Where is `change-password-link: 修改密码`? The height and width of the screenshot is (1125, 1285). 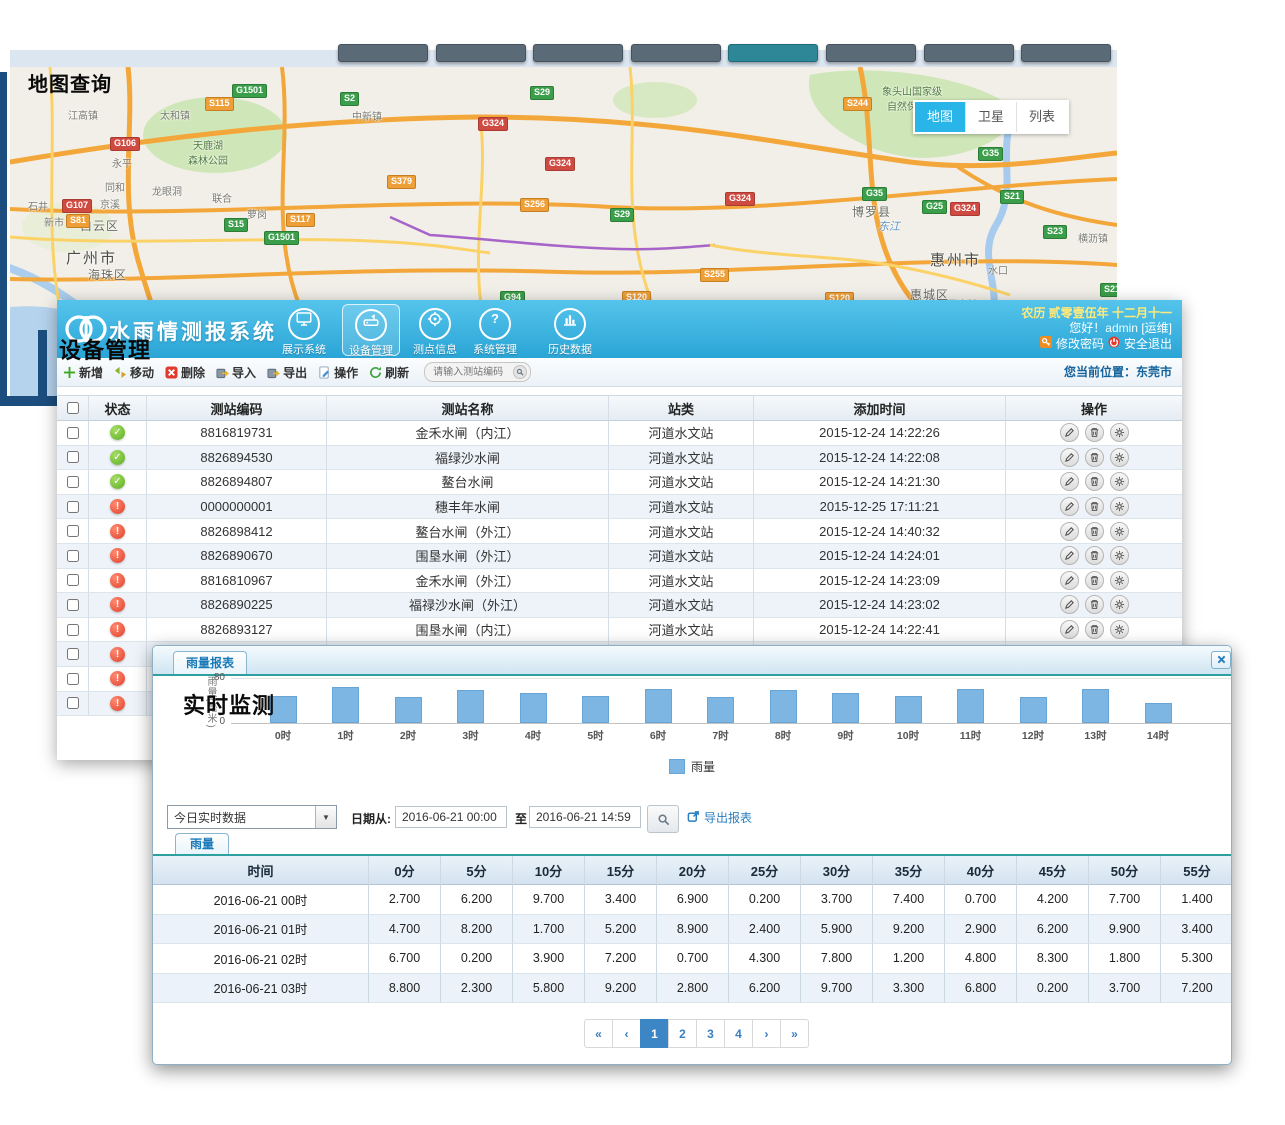
change-password-link: 修改密码 is located at coordinates (1079, 343).